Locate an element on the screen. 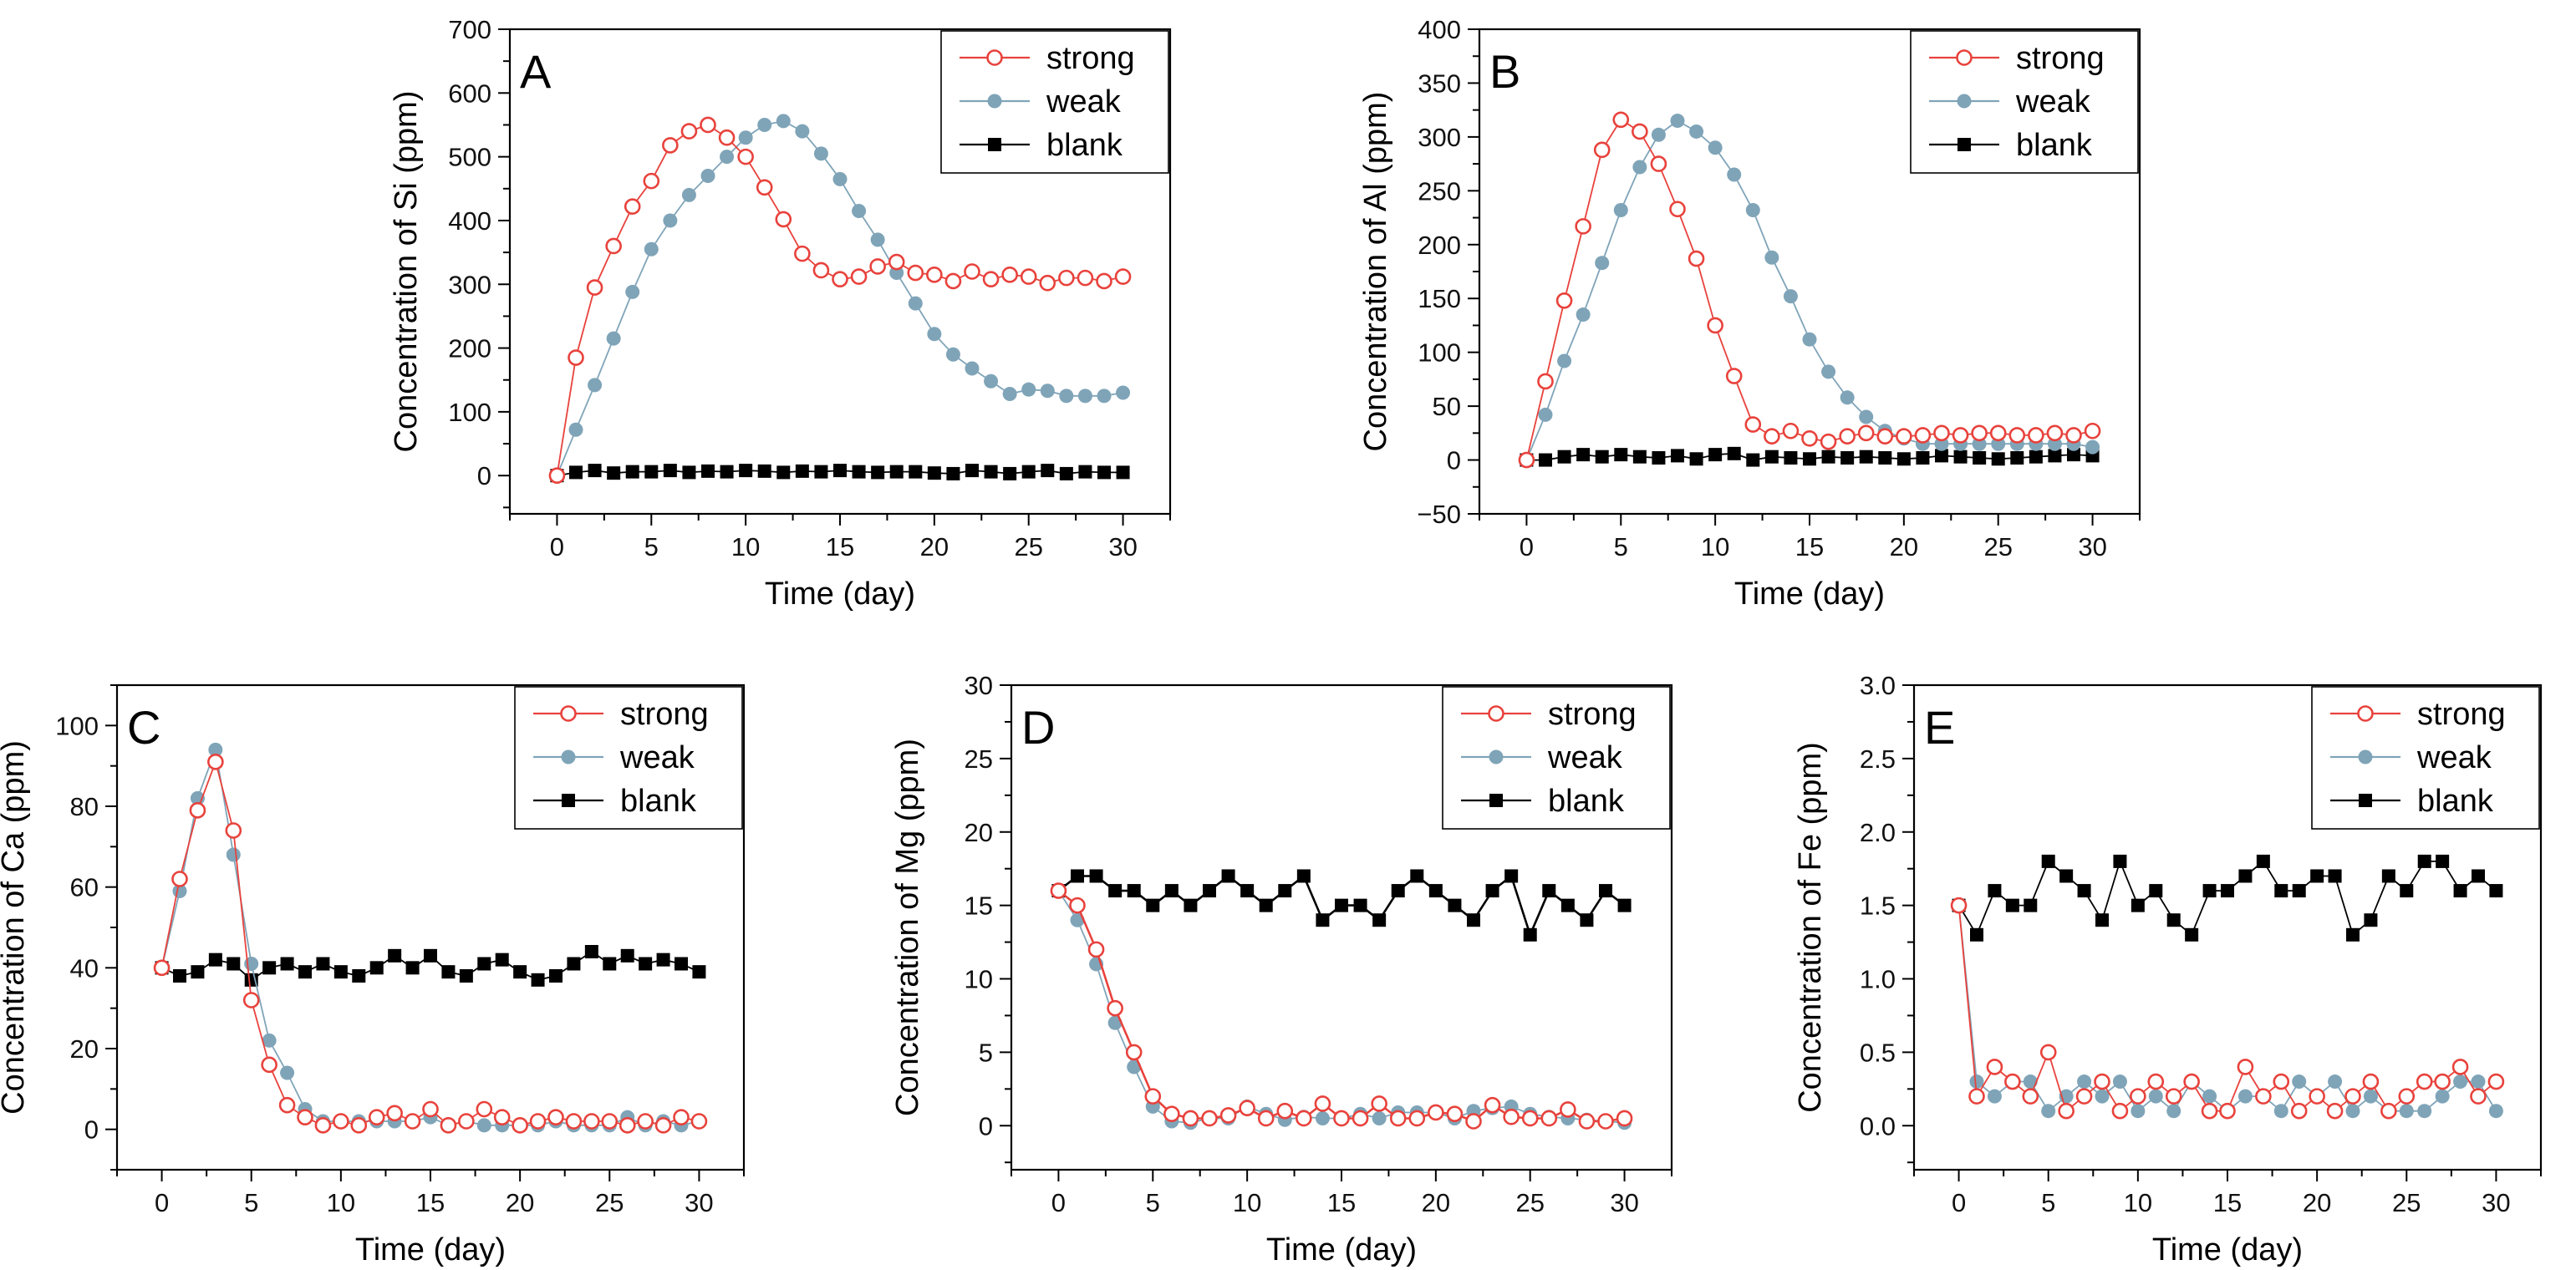  x-tick-label: 0 is located at coordinates (557, 547).